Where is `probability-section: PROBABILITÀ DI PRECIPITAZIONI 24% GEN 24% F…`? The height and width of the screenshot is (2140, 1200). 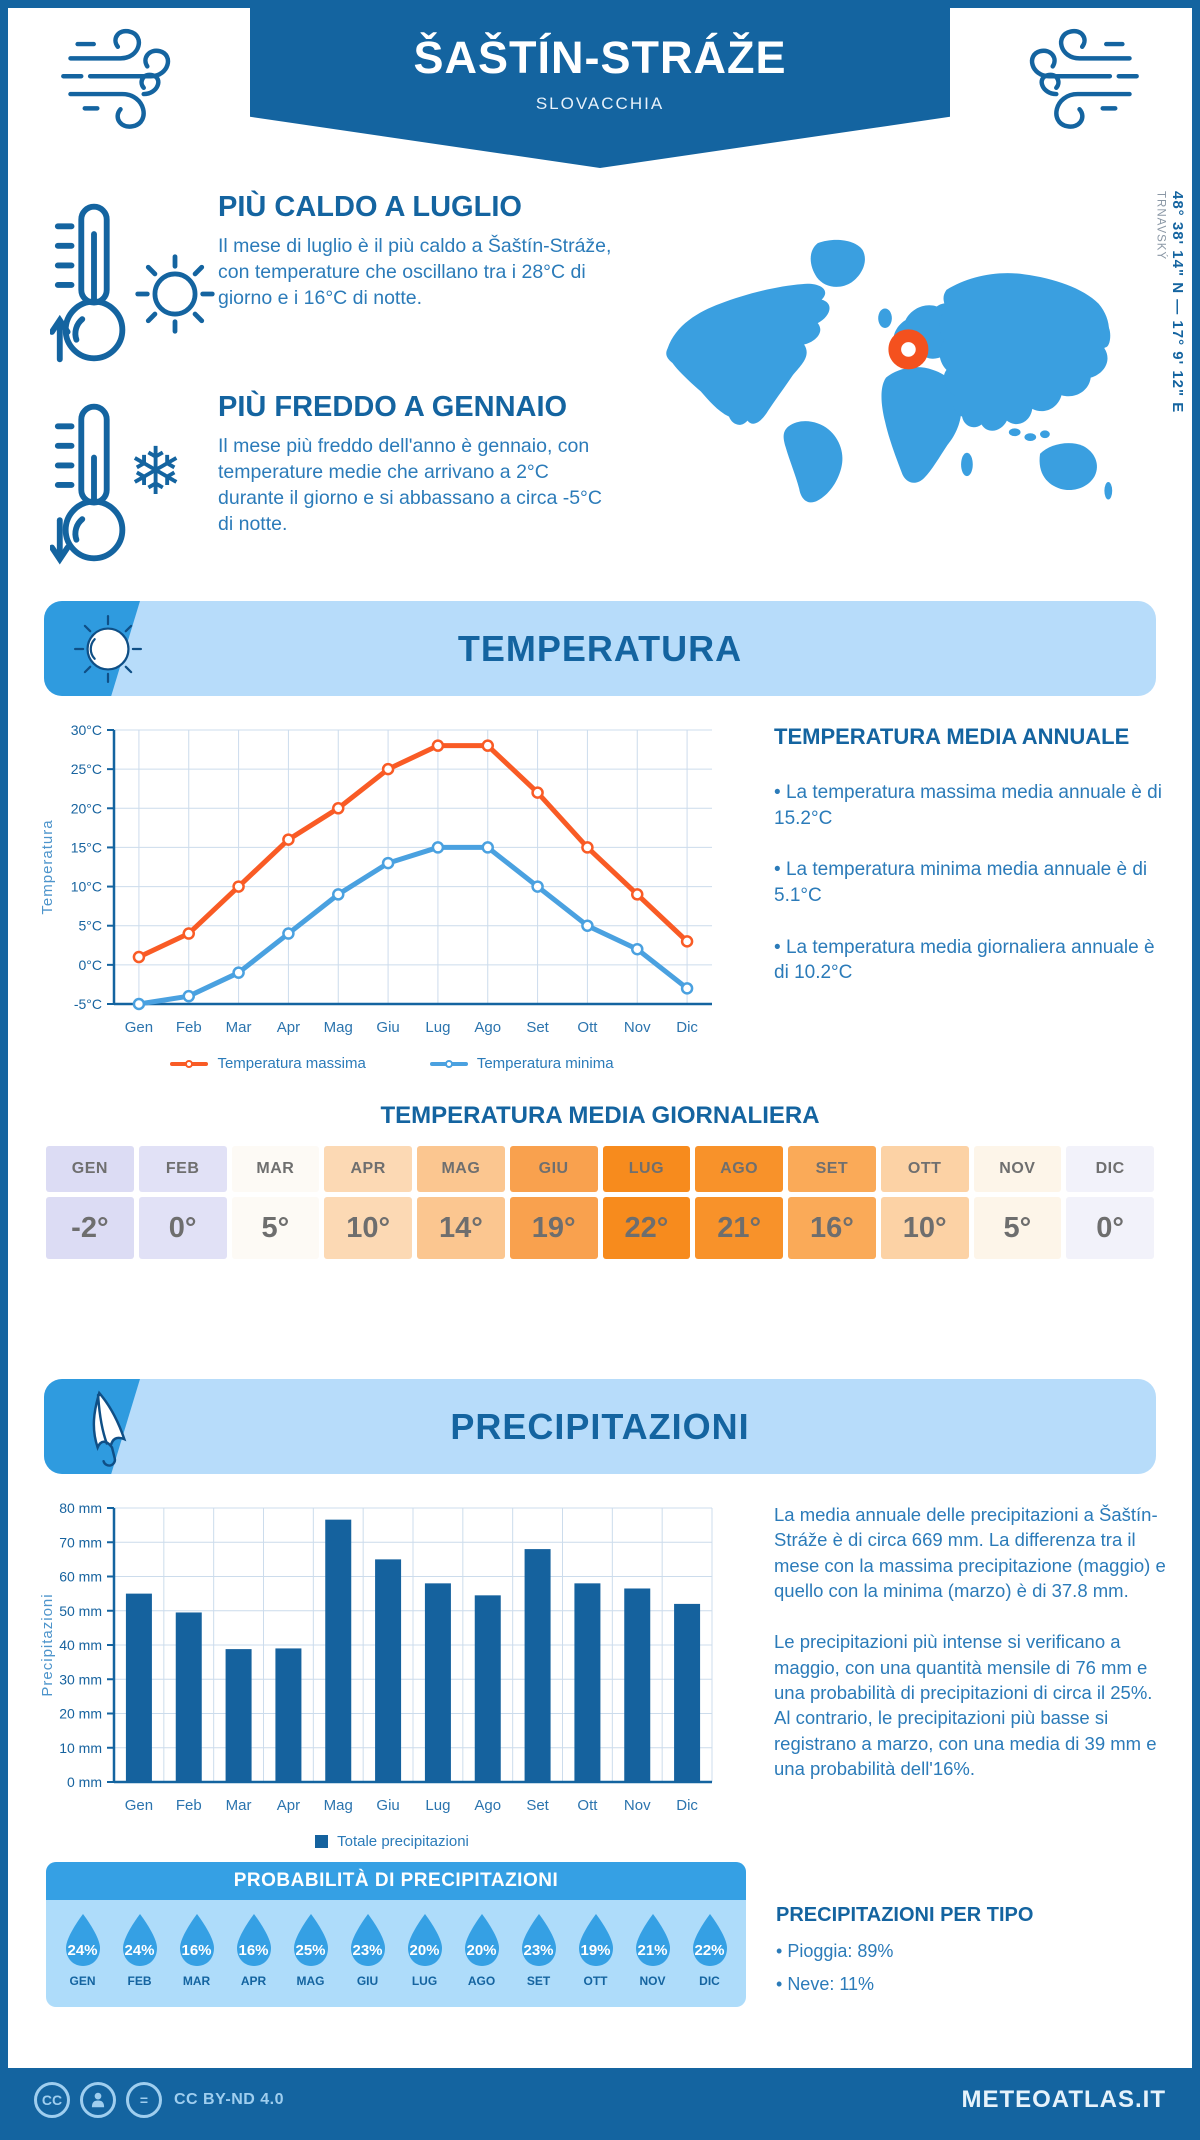
probability-section: PROBABILITÀ DI PRECIPITAZIONI 24% GEN 24% F… is located at coordinates (619, 1934).